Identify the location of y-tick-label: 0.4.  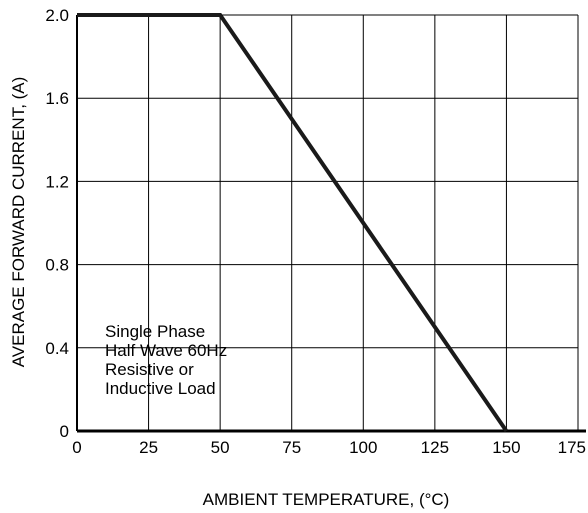
(57, 348).